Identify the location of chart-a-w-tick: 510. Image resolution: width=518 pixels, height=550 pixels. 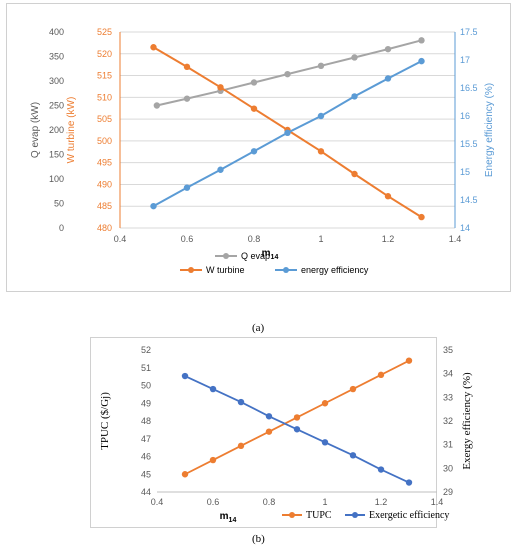
(104, 97).